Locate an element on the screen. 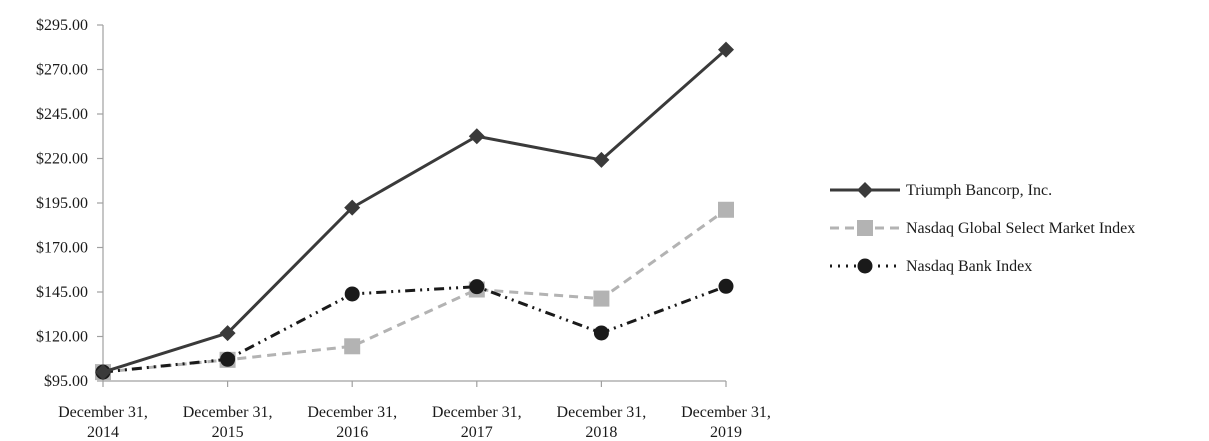 The height and width of the screenshot is (441, 1209). legend-label: Nasdaq Global Select Market Index is located at coordinates (1020, 228).